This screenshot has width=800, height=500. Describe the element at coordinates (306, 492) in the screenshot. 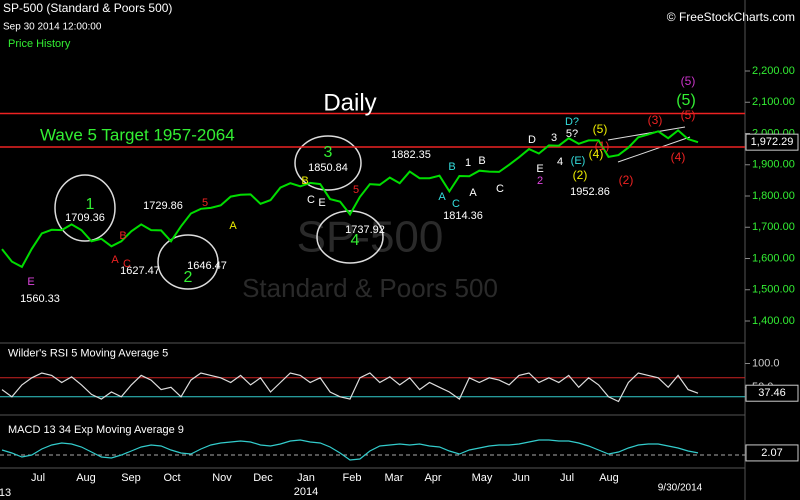

I see `x-extra-label: 2014` at that location.